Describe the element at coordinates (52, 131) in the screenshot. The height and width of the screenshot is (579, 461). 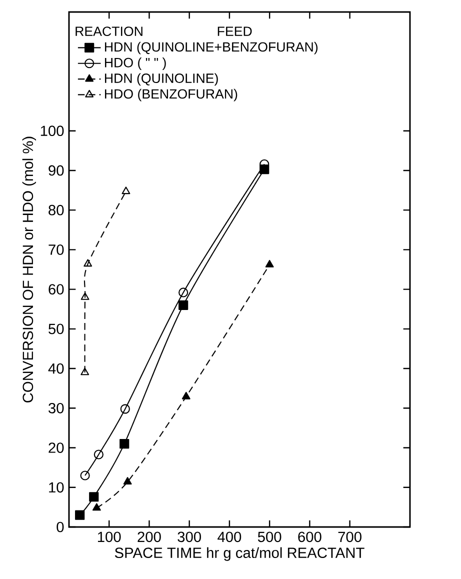
I see `y-tick-label: 100` at that location.